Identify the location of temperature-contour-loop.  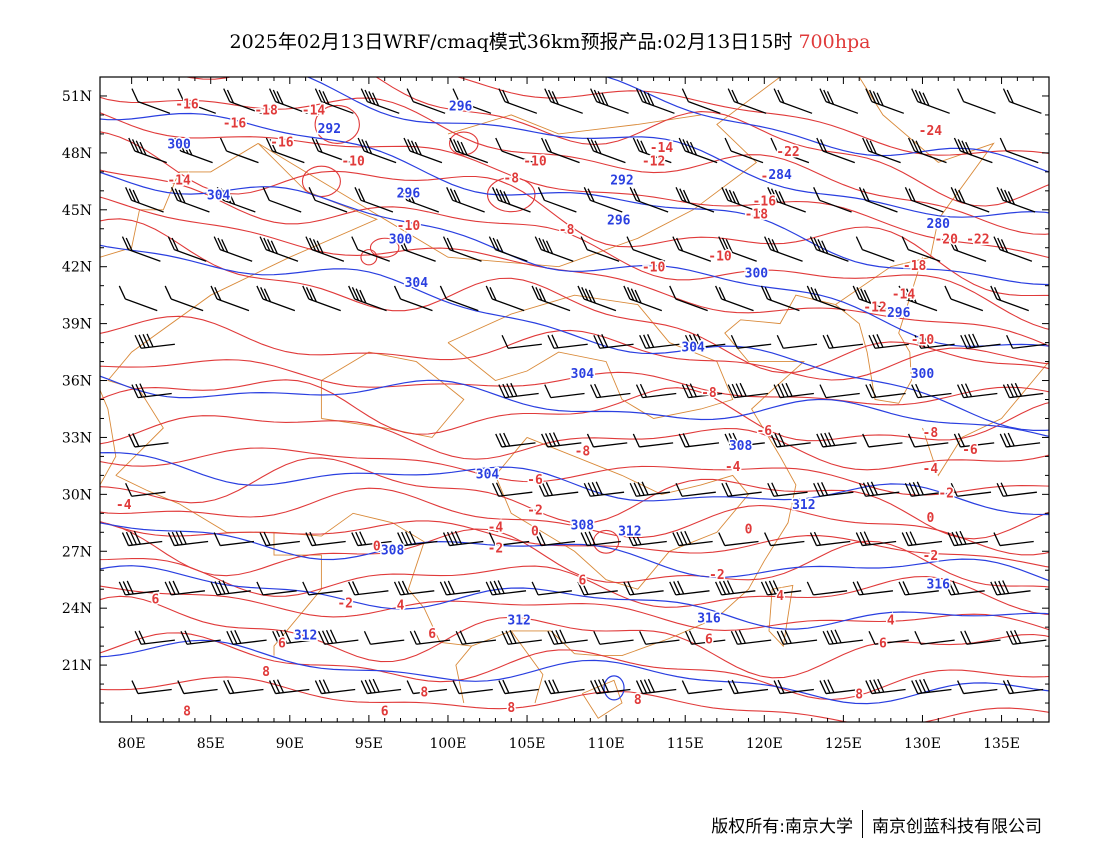
(321, 181).